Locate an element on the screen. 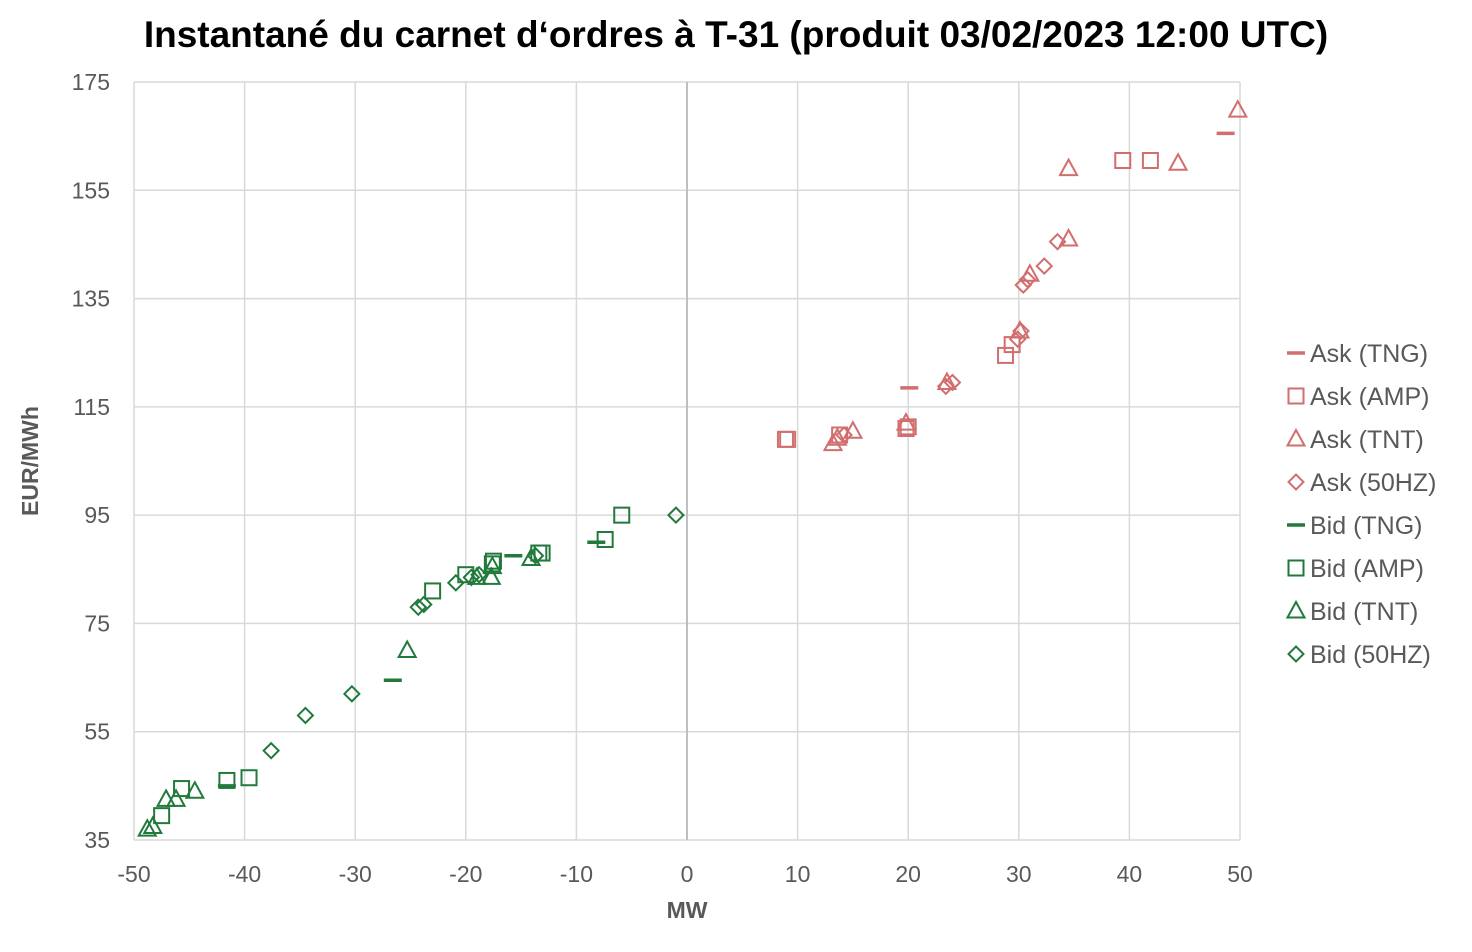 The image size is (1472, 952). series-bid-tng is located at coordinates (411, 664).